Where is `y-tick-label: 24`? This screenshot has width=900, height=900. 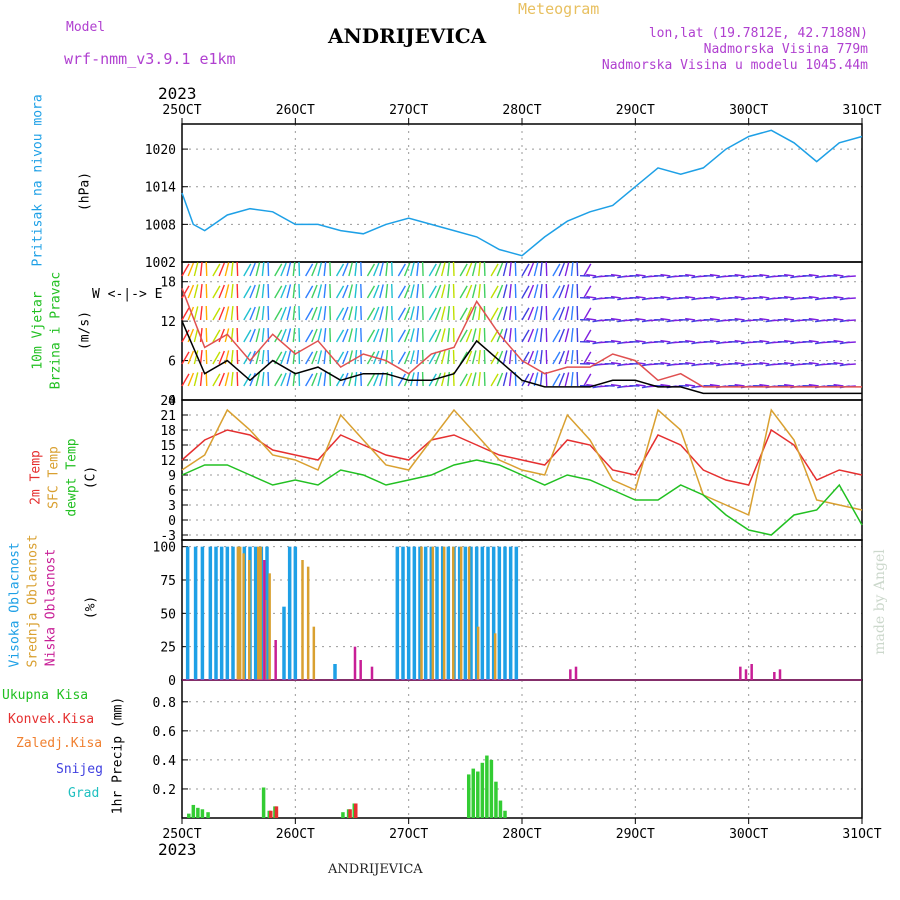
y-tick-label: 24 is located at coordinates (168, 401).